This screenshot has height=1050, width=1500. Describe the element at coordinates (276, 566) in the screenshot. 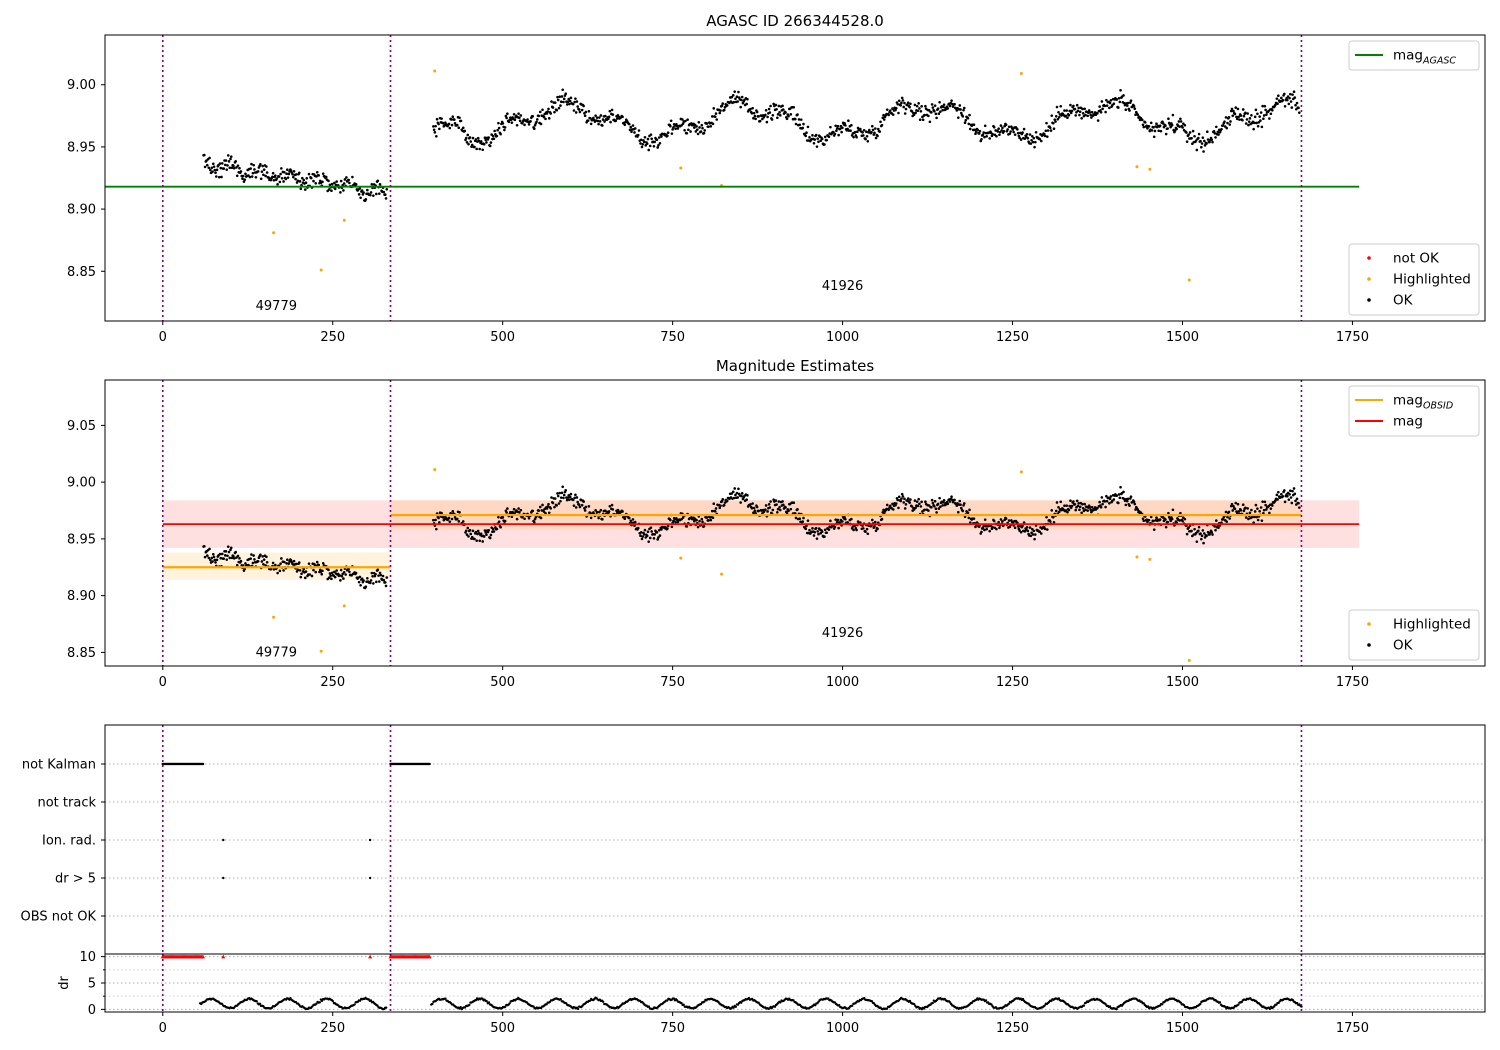

I see `mag-obsid-band` at that location.